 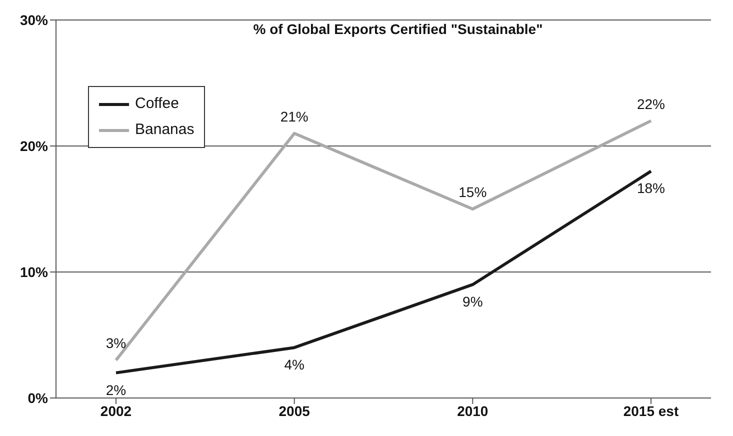 What do you see at coordinates (472, 302) in the screenshot?
I see `data-label: 9%` at bounding box center [472, 302].